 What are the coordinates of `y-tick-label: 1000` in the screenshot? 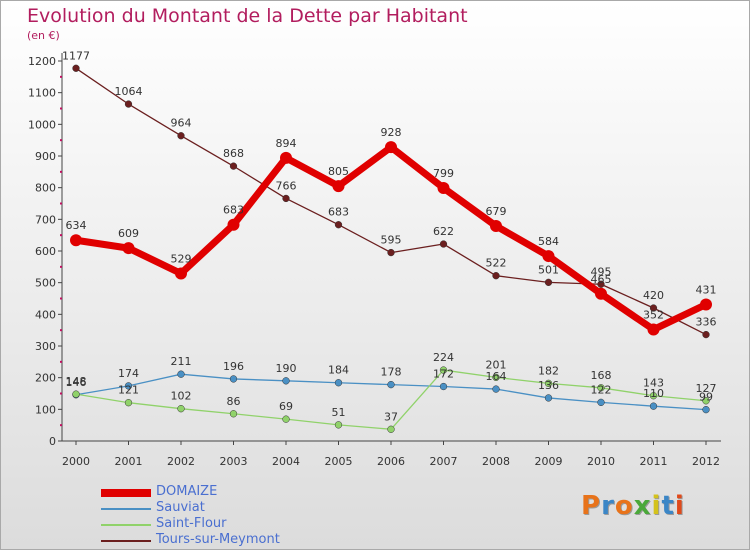 It's located at (42, 124).